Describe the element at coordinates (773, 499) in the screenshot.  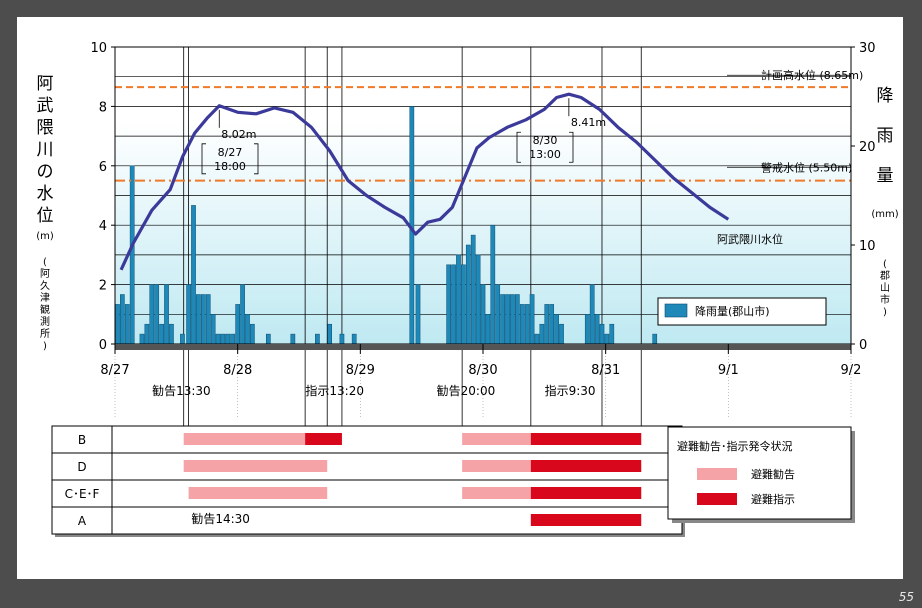
I see `evac-legend-order-label: 避難指示` at that location.